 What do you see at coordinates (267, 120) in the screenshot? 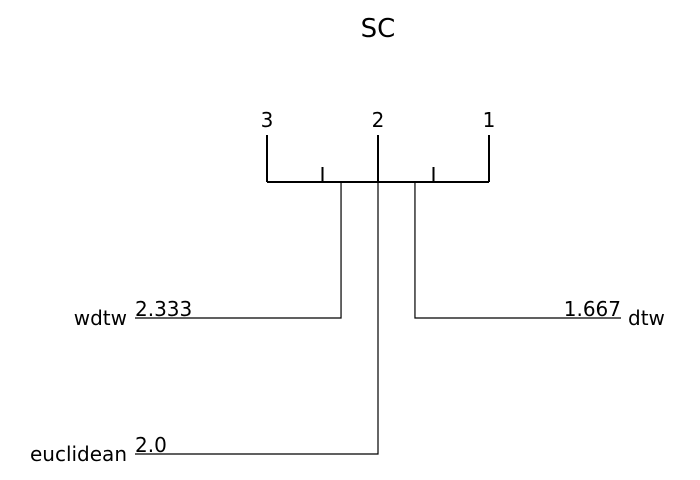
I see `tick-label: 3` at bounding box center [267, 120].